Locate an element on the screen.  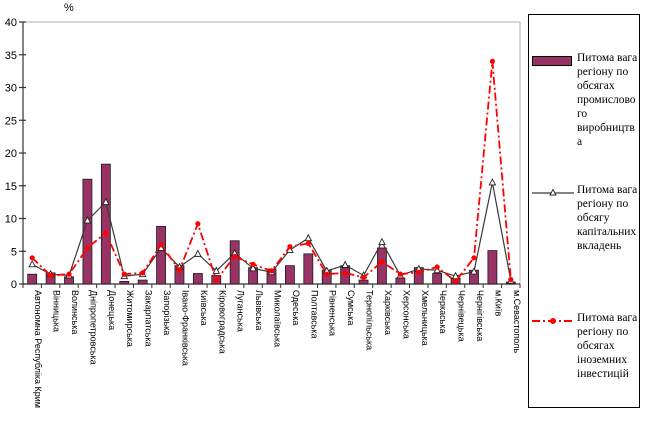
x-axis-category-label: Тернопільська is located at coordinates (370, 320).